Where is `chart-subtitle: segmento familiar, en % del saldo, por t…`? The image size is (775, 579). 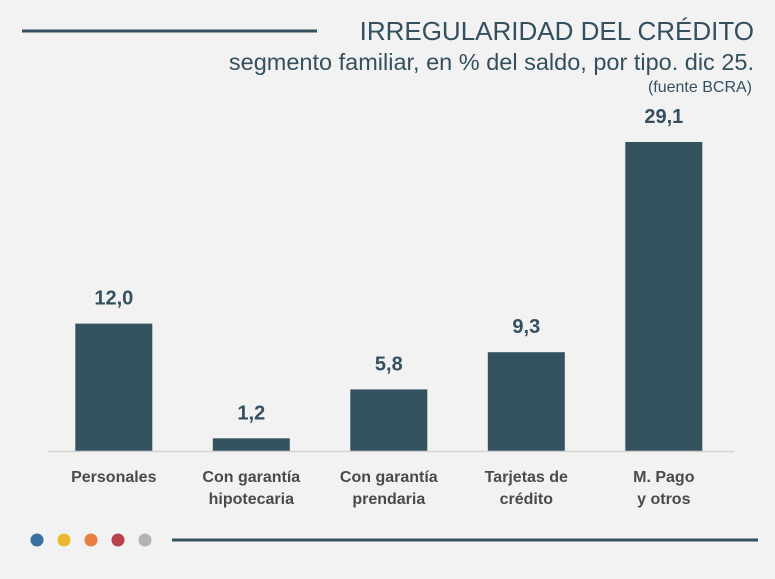 chart-subtitle: segmento familiar, en % del saldo, por t… is located at coordinates (491, 62).